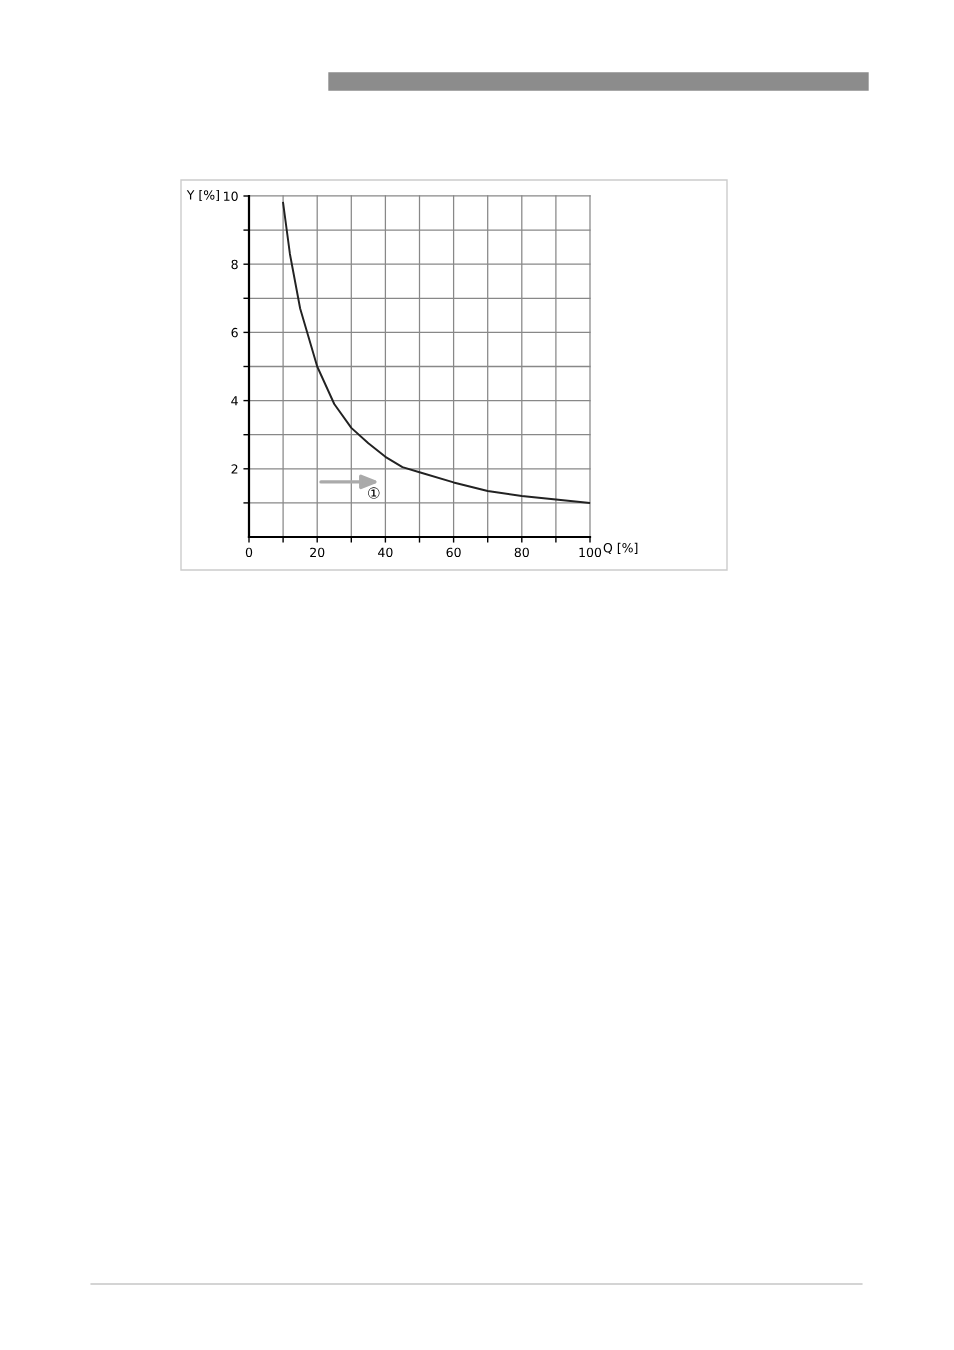 This screenshot has height=1350, width=954. What do you see at coordinates (374, 493) in the screenshot?
I see `annotation: ①` at bounding box center [374, 493].